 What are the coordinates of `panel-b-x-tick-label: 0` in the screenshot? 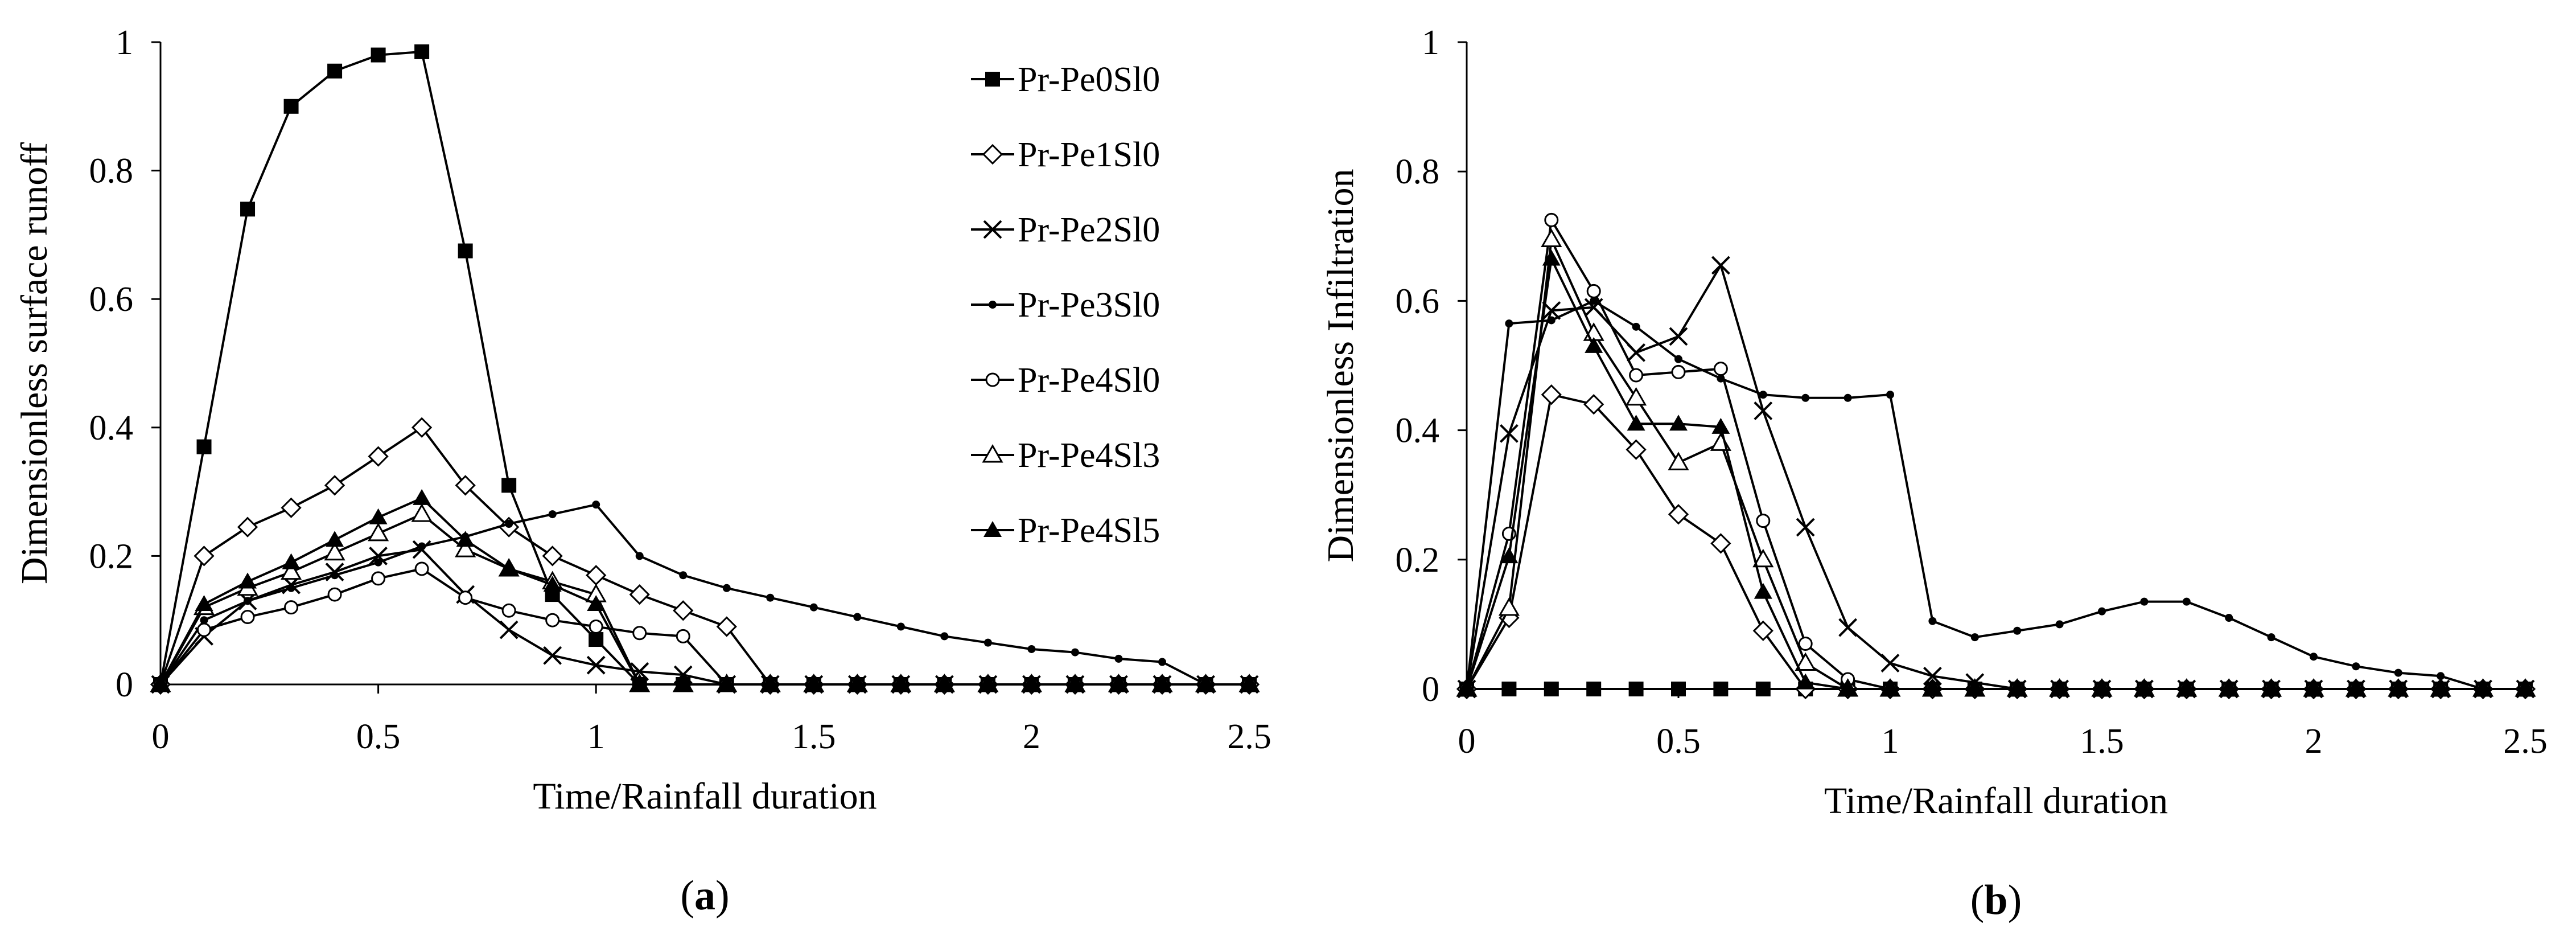 It's located at (1467, 741).